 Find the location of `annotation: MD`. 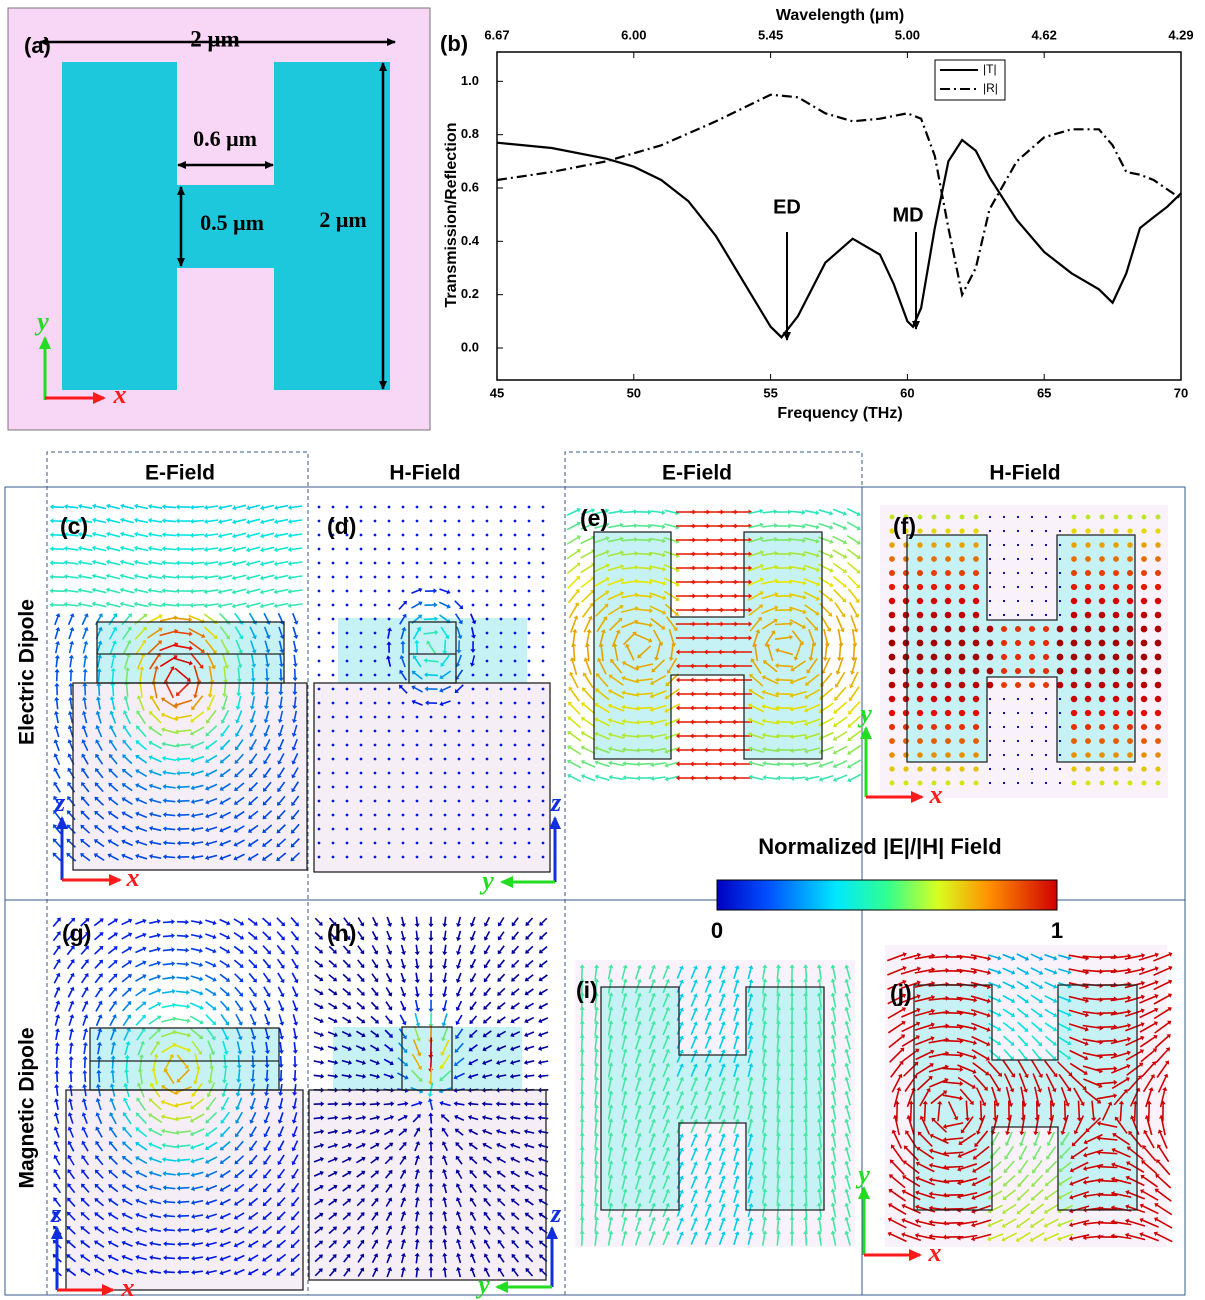

annotation: MD is located at coordinates (907, 215).